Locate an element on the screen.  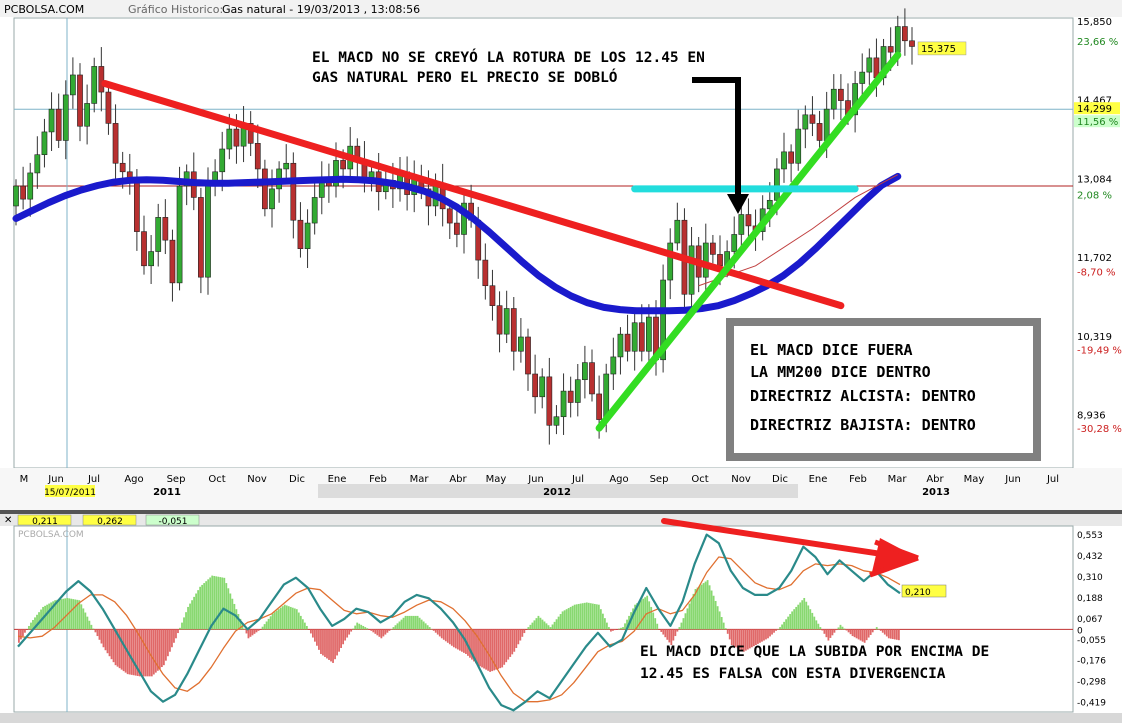
time-axis-year: 2013 is located at coordinates (936, 492).